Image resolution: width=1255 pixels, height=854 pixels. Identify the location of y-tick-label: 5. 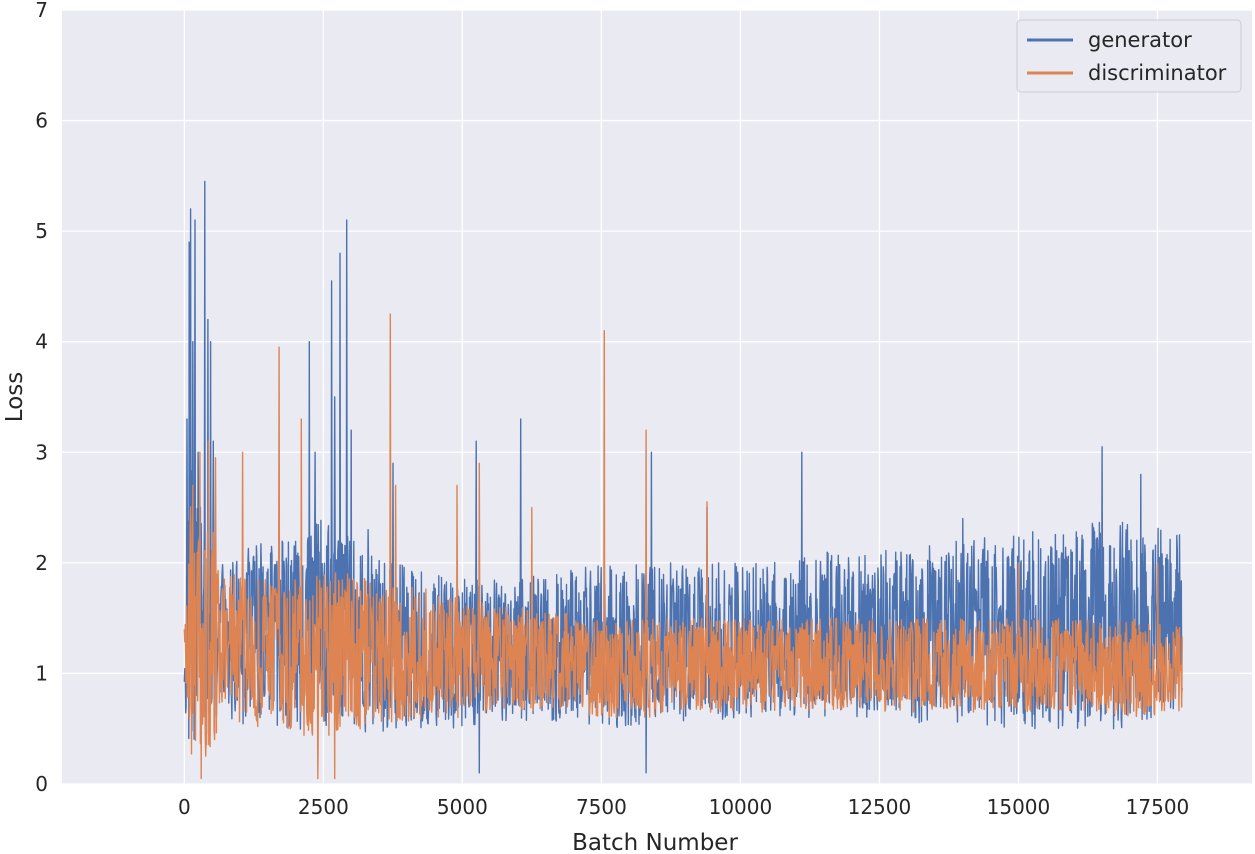
(41, 231).